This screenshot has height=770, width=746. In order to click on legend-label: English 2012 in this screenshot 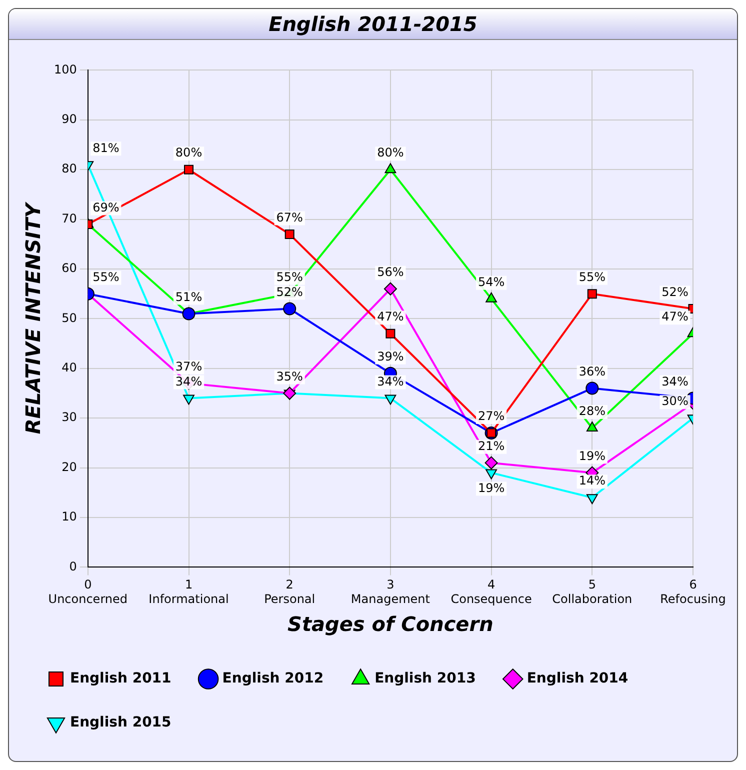, I will do `click(273, 678)`.